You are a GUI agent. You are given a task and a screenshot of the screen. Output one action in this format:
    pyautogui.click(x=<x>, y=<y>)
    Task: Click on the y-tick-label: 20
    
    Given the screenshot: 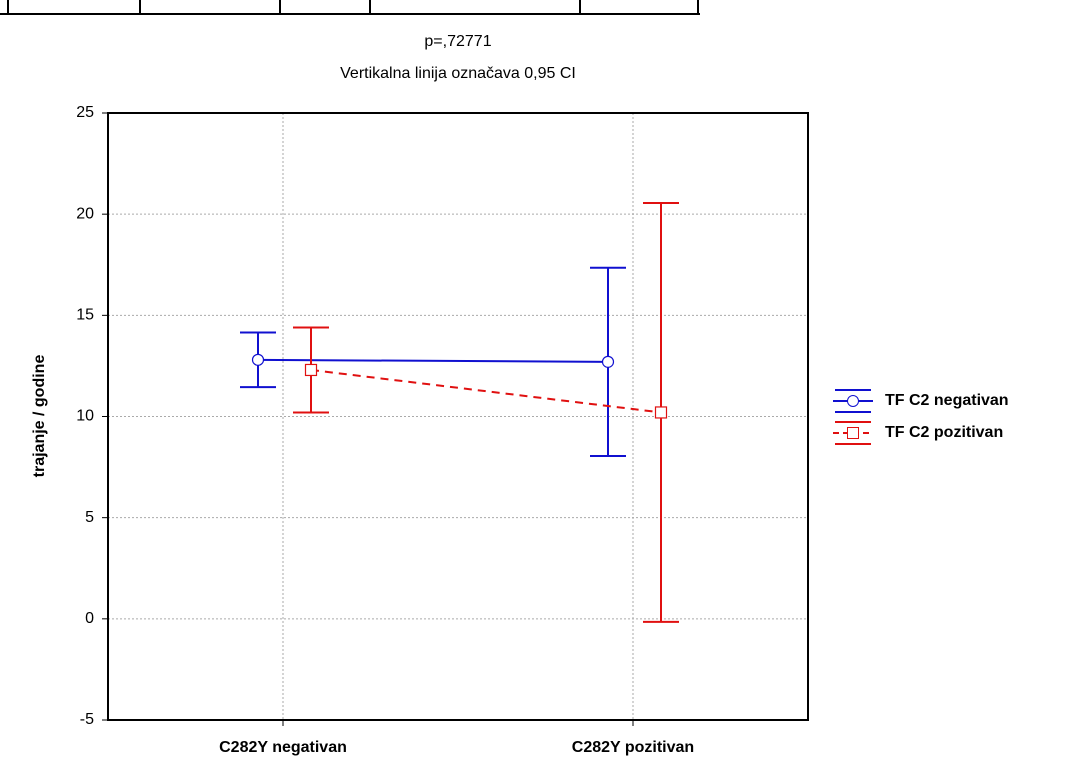 What is the action you would take?
    pyautogui.click(x=85, y=213)
    